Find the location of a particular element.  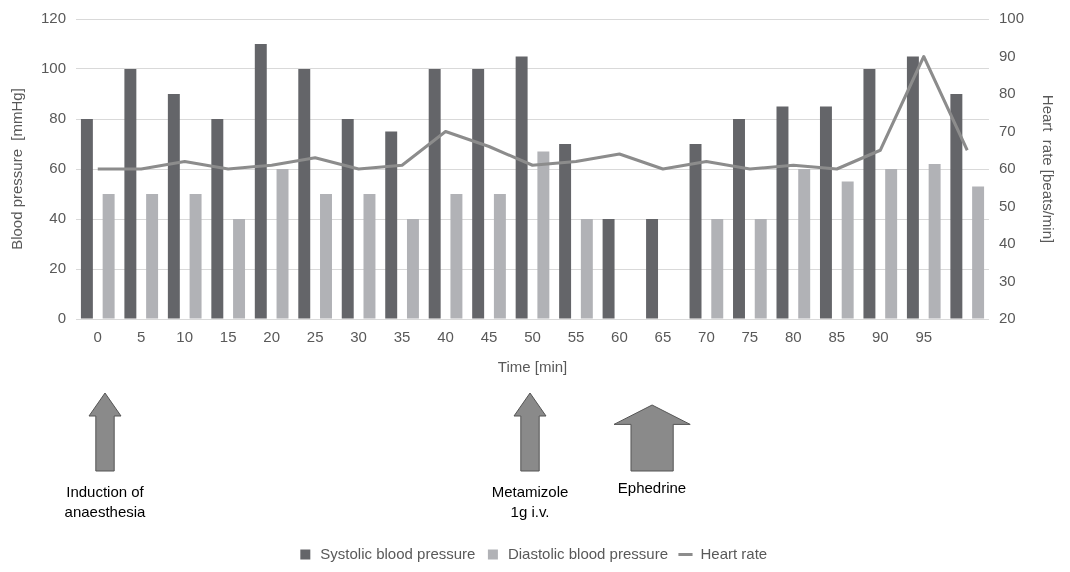

x-tick-label: 45 is located at coordinates (489, 337).